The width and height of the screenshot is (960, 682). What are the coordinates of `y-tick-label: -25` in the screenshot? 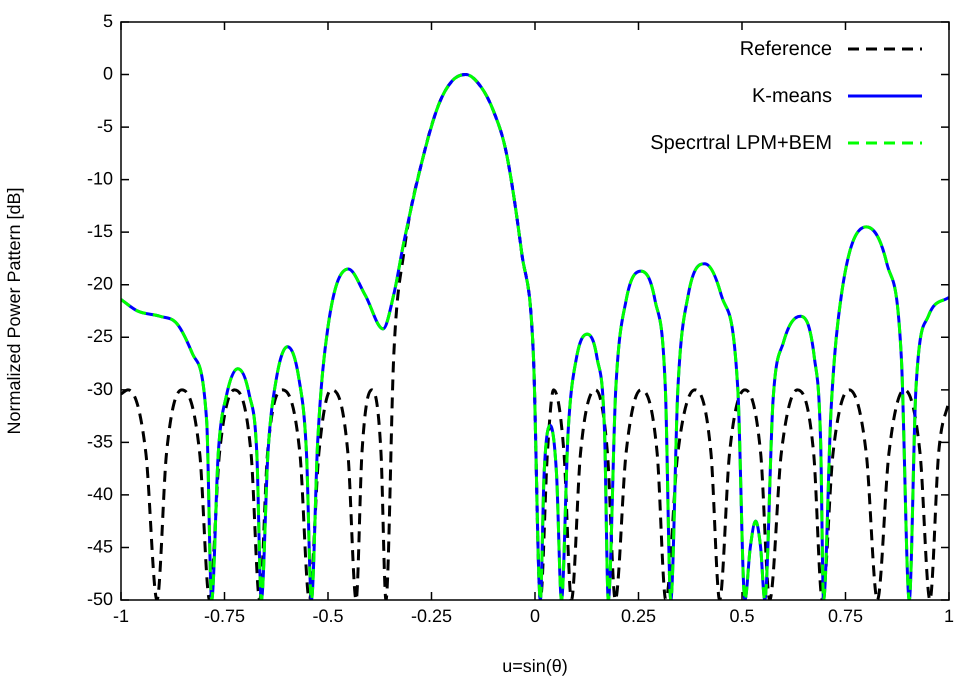 It's located at (99, 336).